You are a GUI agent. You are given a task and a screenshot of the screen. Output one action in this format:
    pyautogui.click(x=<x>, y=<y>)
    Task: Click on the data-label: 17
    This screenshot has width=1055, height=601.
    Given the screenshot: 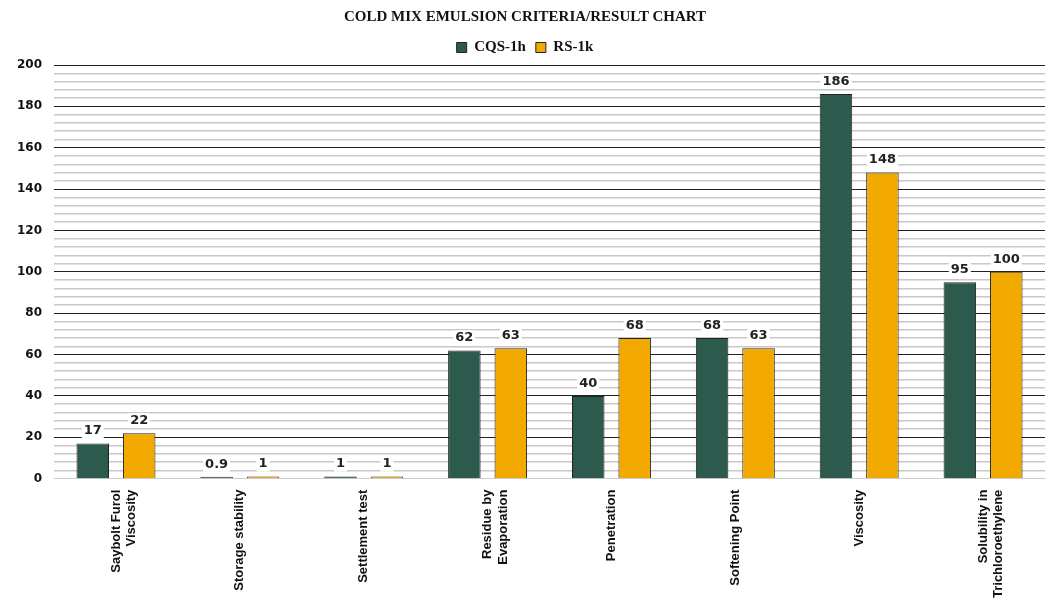 What is the action you would take?
    pyautogui.click(x=92, y=430)
    